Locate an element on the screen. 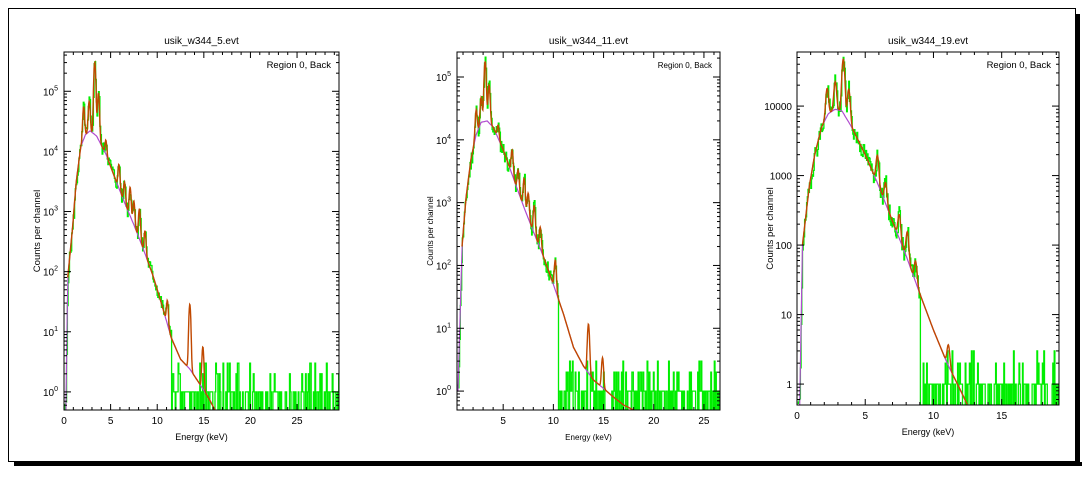 Image resolution: width=1083 pixels, height=477 pixels. frame-shadow-bottom is located at coordinates (548, 464).